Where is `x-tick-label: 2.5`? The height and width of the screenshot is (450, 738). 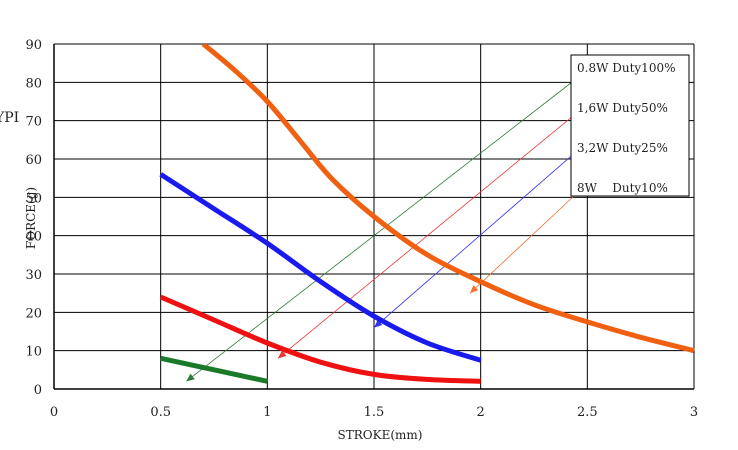
x-tick-label: 2.5 is located at coordinates (587, 412).